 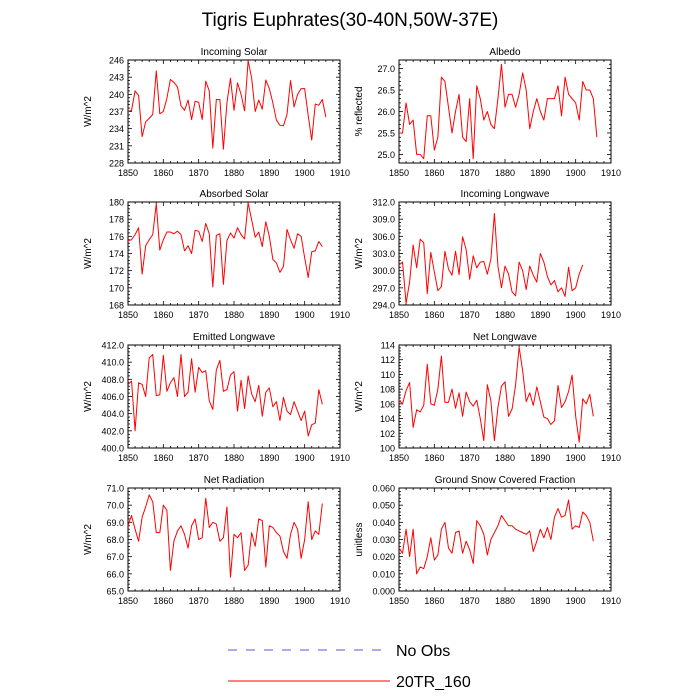 I want to click on y-tick-label: 0.060, so click(x=383, y=489).